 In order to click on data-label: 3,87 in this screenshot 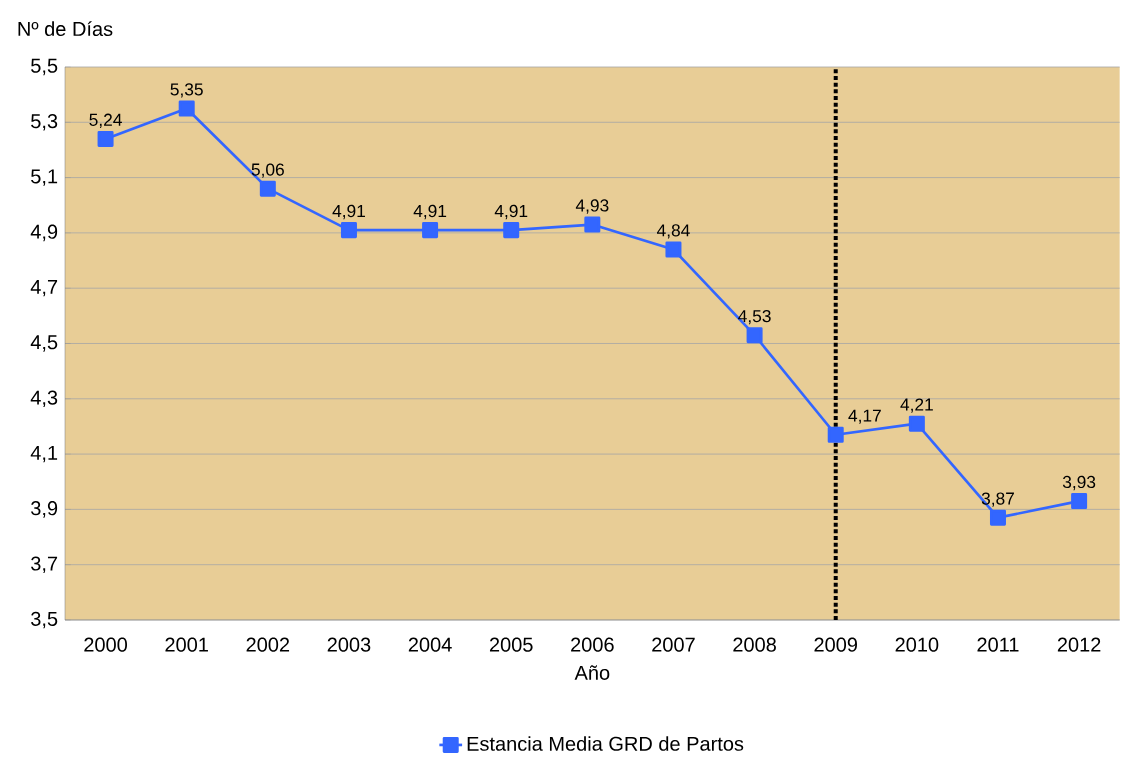, I will do `click(997, 499)`.